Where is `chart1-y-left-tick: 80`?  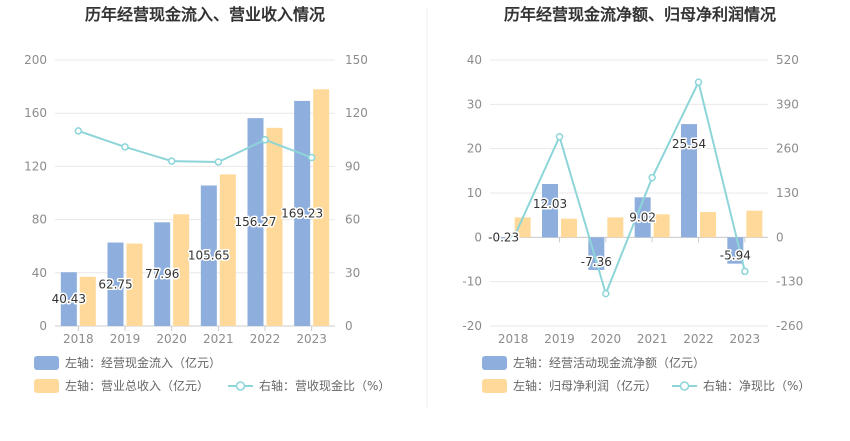
chart1-y-left-tick: 80 is located at coordinates (39, 220).